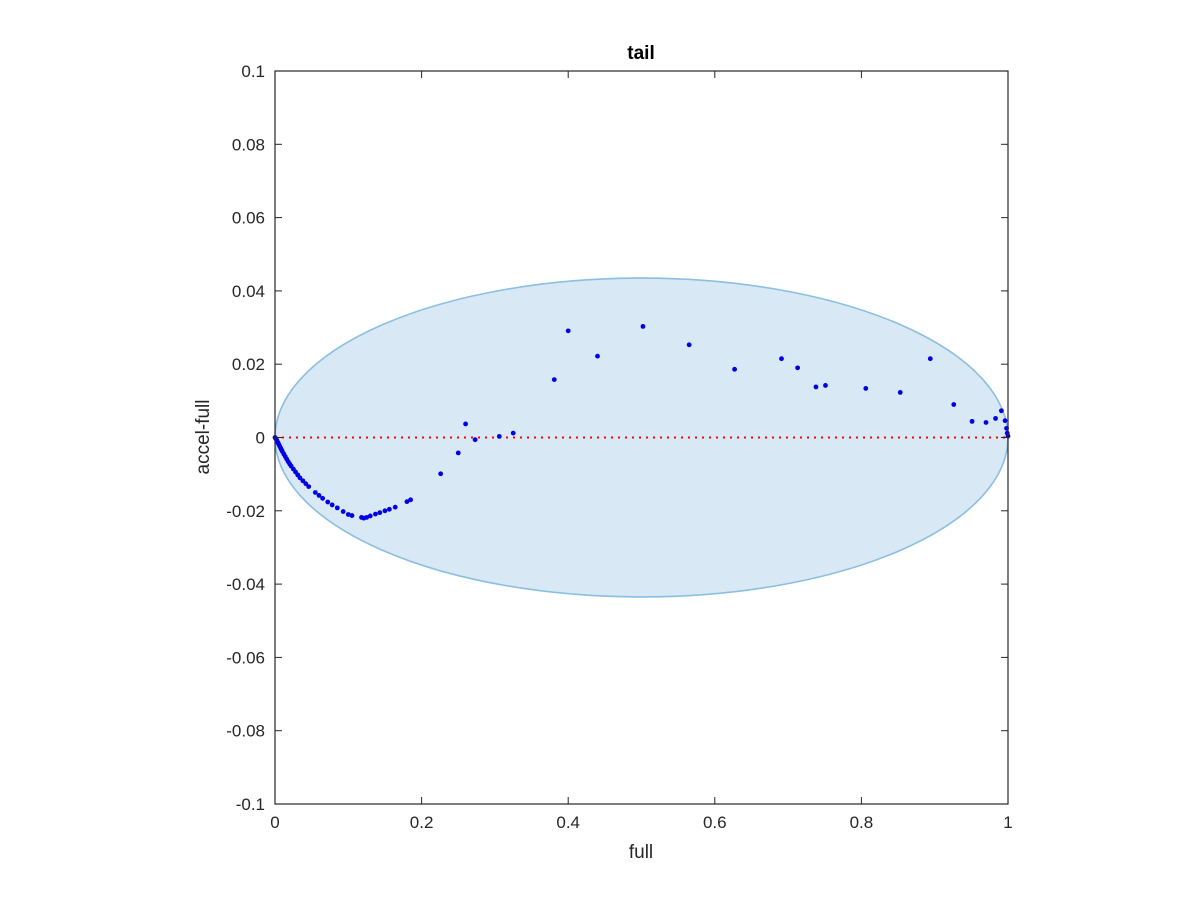 This screenshot has width=1200, height=900. I want to click on y-tick-label-1: -0.08, so click(245, 731).